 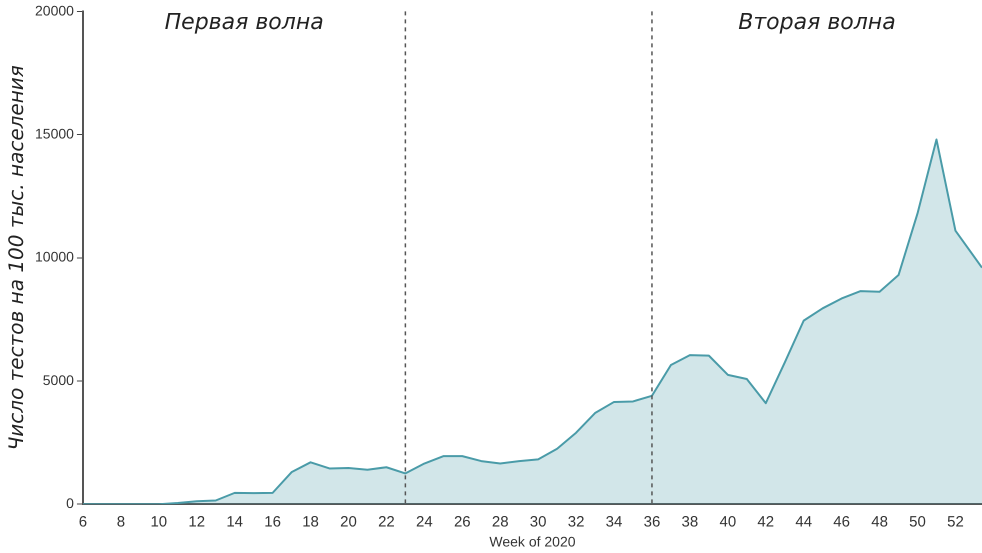 I want to click on y-tick-label: 10000, so click(x=54, y=256).